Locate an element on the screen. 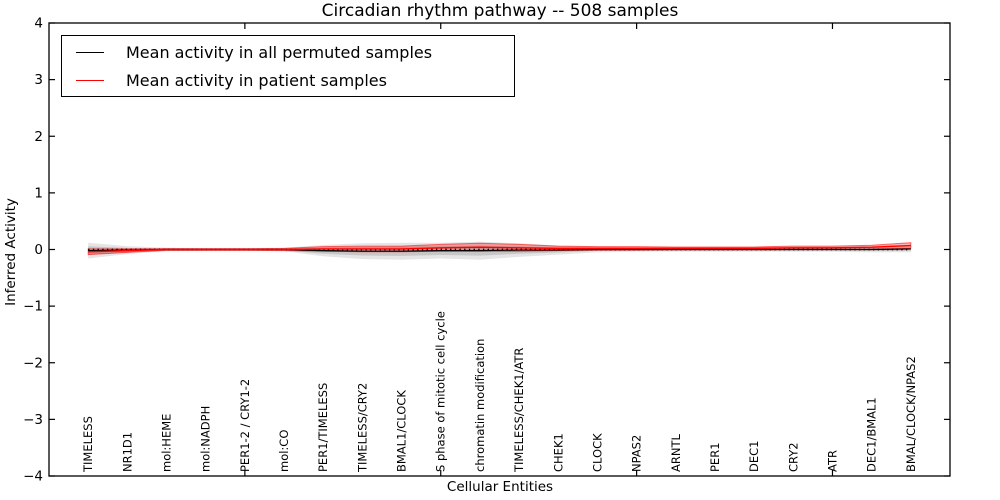  legend-entry-patient: Mean activity in patient samples is located at coordinates (288, 80).